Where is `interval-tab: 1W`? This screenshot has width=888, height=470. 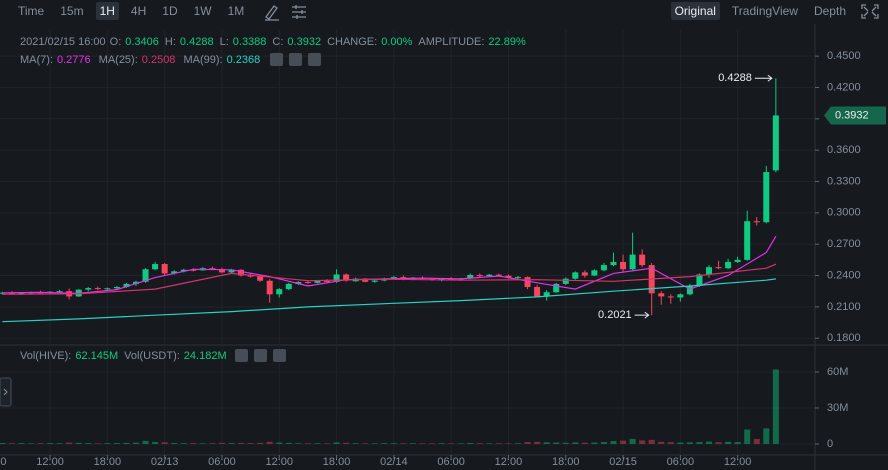
interval-tab: 1W is located at coordinates (202, 11).